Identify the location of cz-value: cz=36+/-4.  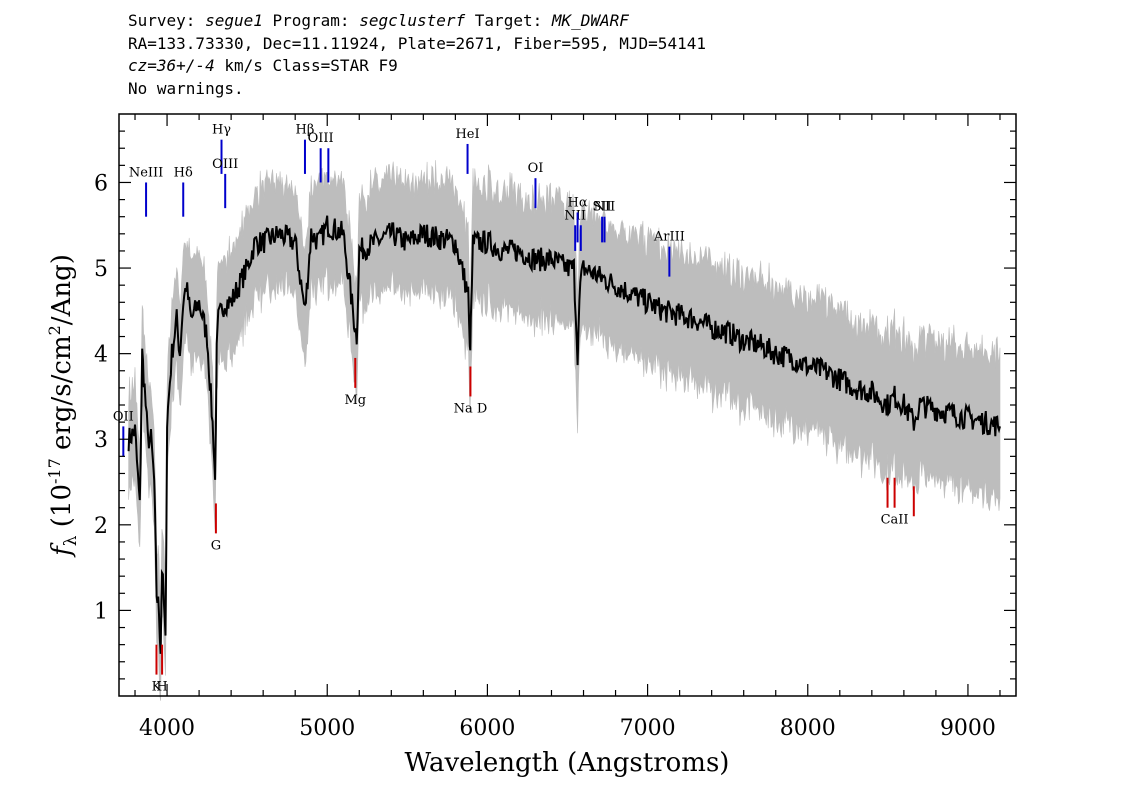
(171, 65).